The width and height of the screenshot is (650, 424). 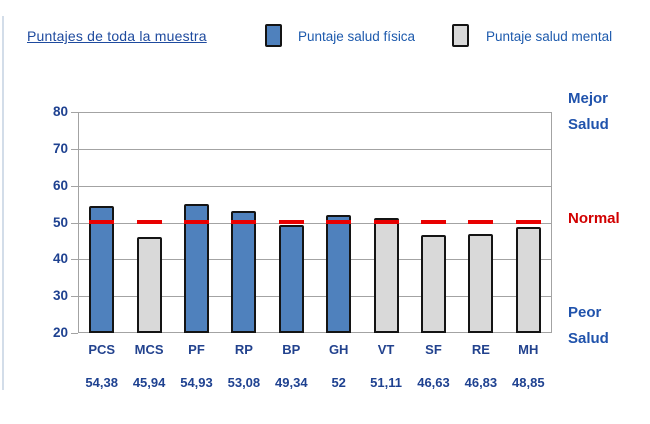 I want to click on chart-title: Puntajes de toda la muestra, so click(x=117, y=36).